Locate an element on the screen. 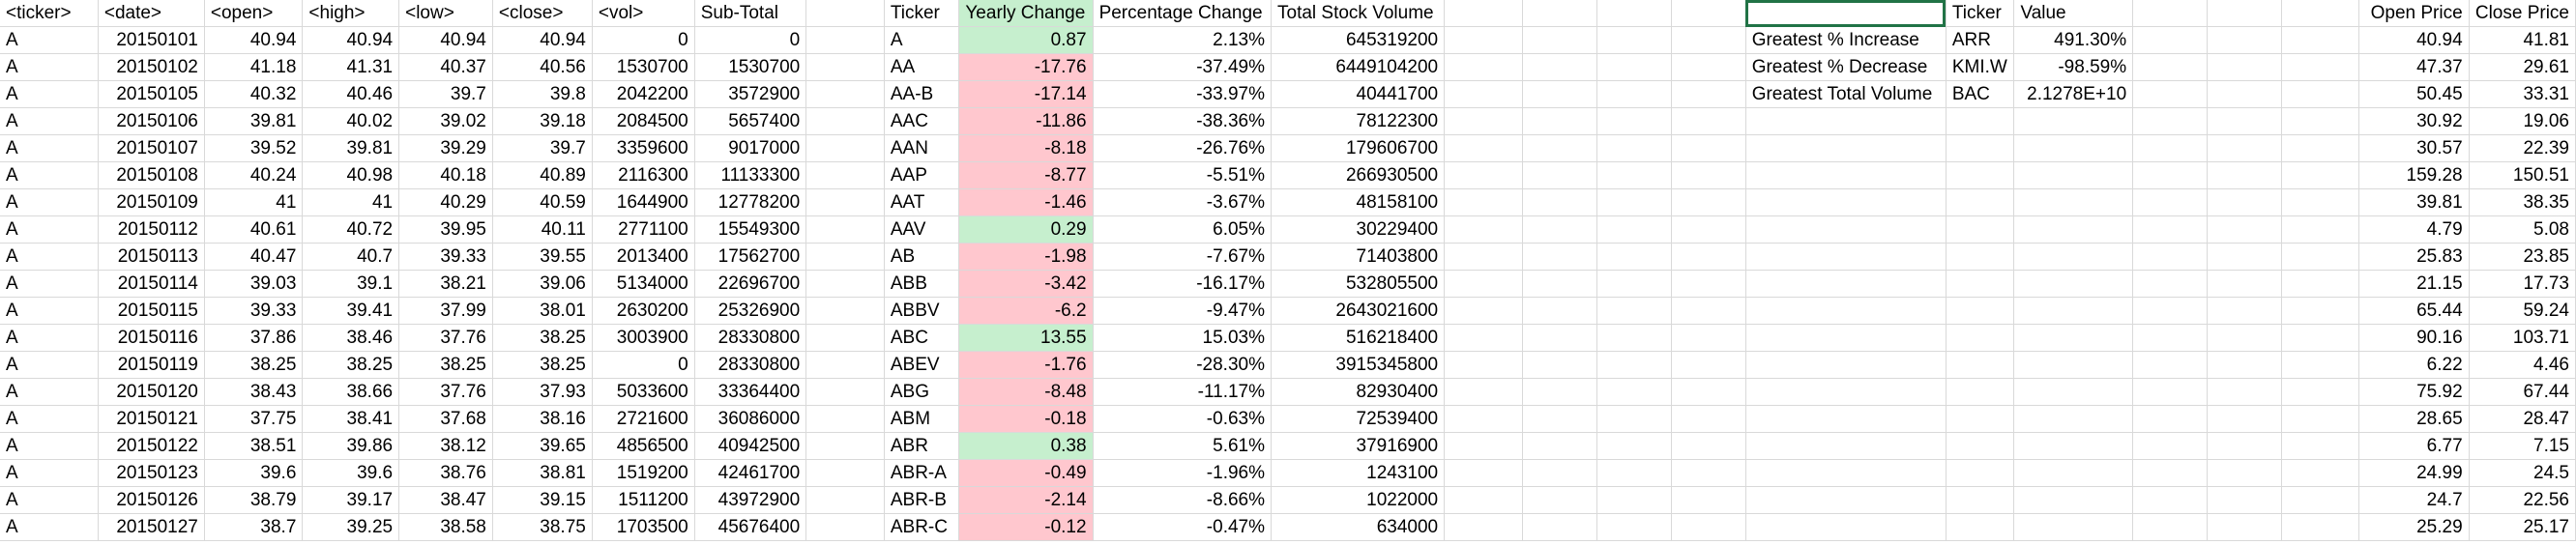 This screenshot has height=545, width=2576. open-price-cell: 24.99 is located at coordinates (2414, 473).